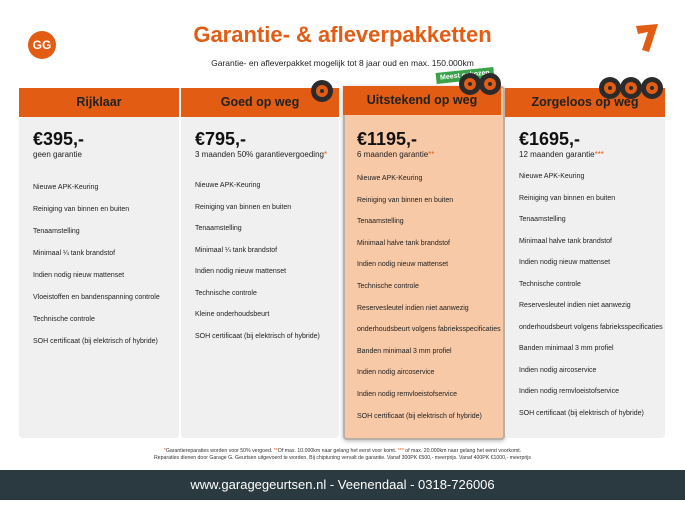 Image resolution: width=685 pixels, height=514 pixels. I want to click on price-note: geen garantie, so click(57, 154).